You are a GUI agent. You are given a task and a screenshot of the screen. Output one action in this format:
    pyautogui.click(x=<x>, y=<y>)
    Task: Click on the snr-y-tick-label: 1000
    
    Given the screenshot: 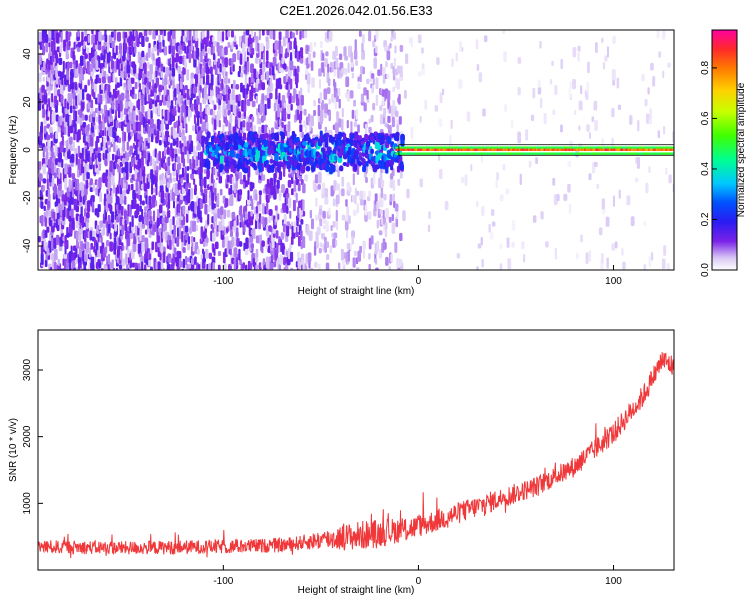 What is the action you would take?
    pyautogui.click(x=27, y=503)
    